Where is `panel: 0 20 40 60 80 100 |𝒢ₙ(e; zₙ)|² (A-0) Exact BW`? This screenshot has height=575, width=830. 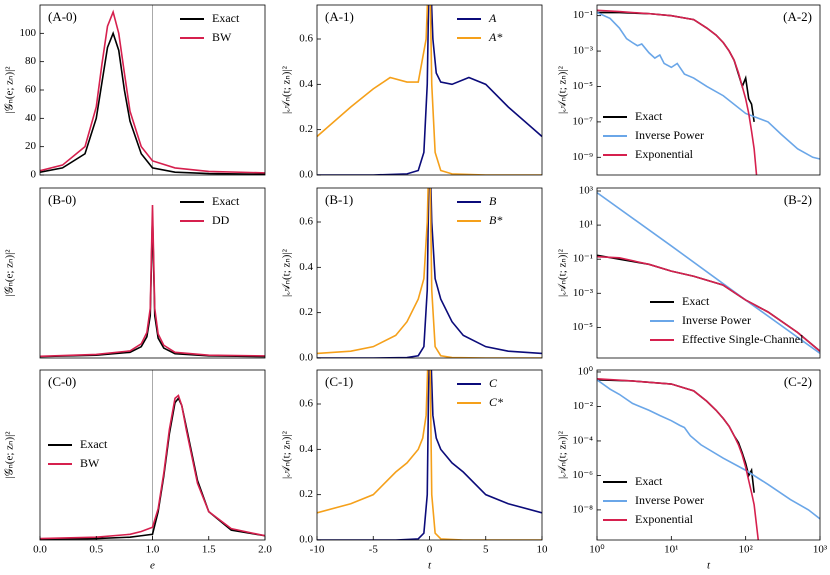
panel: 0 20 40 60 80 100 |𝒢ₙ(e; zₙ)|² (A-0) Exact BW is located at coordinates (135, 92).